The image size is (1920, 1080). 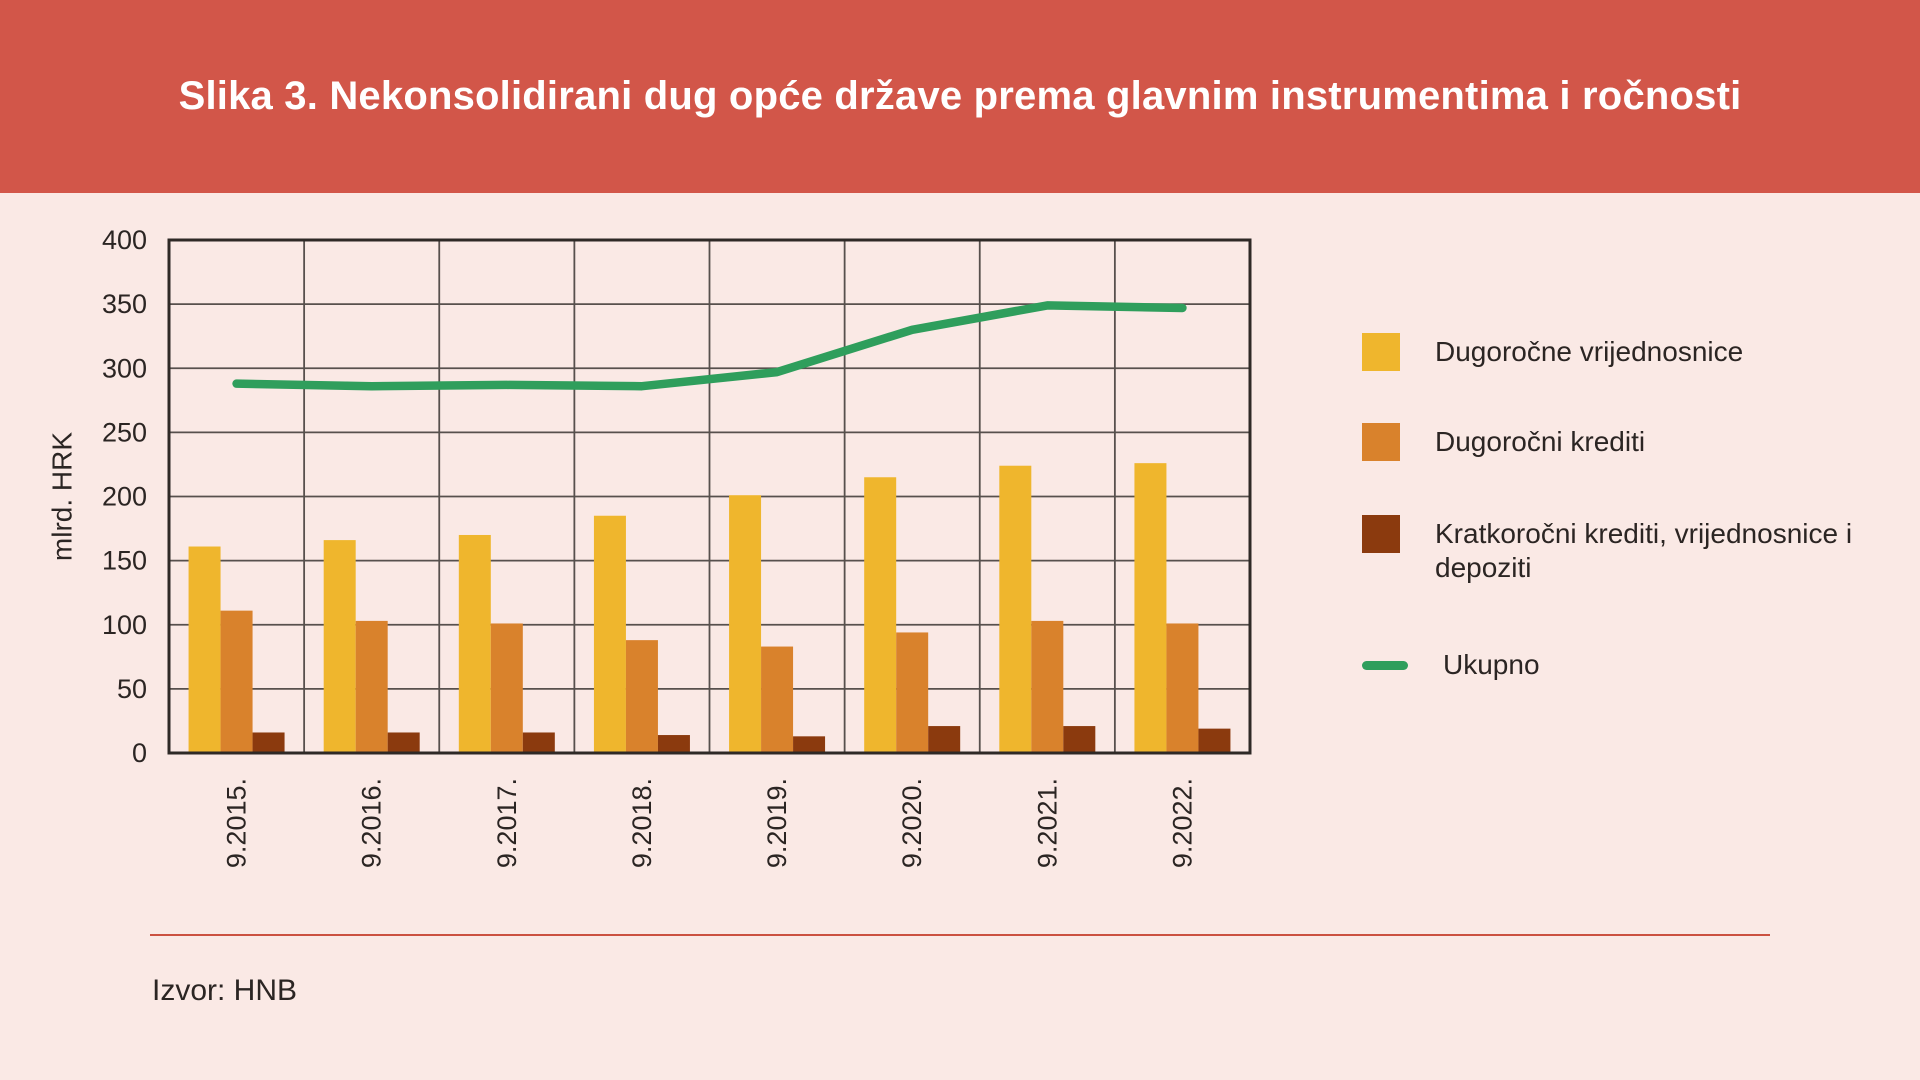 What do you see at coordinates (1381, 534) in the screenshot?
I see `legend-swatch-kratkorocni-icon` at bounding box center [1381, 534].